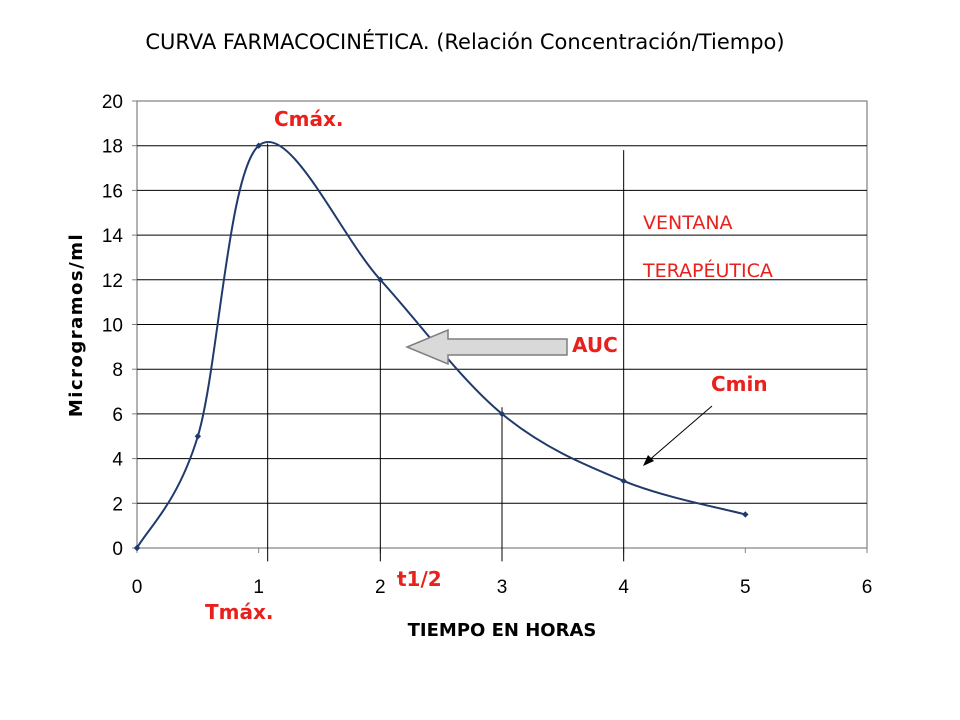 The width and height of the screenshot is (960, 720). Describe the element at coordinates (745, 587) in the screenshot. I see `x-tick-label: 5` at that location.